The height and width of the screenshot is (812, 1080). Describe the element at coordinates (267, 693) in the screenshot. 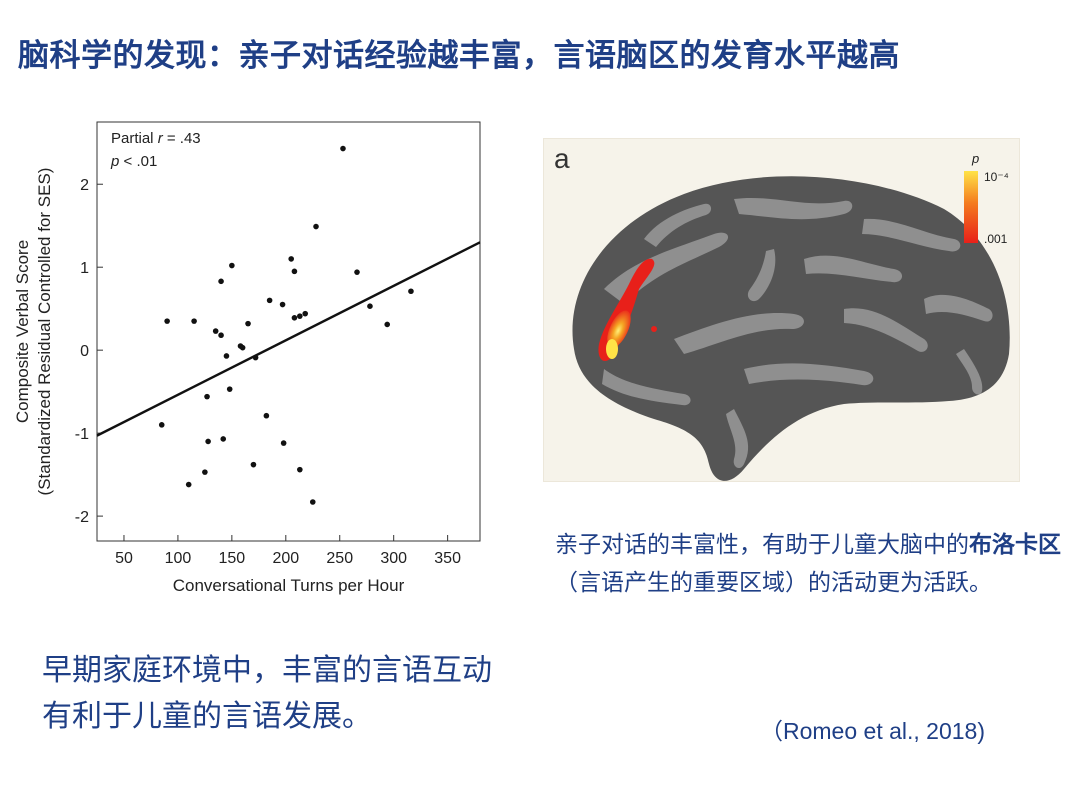

I see `conclusion-text: 早期家庭环境中，丰富的言语互动有利于儿童的言语发展。` at that location.